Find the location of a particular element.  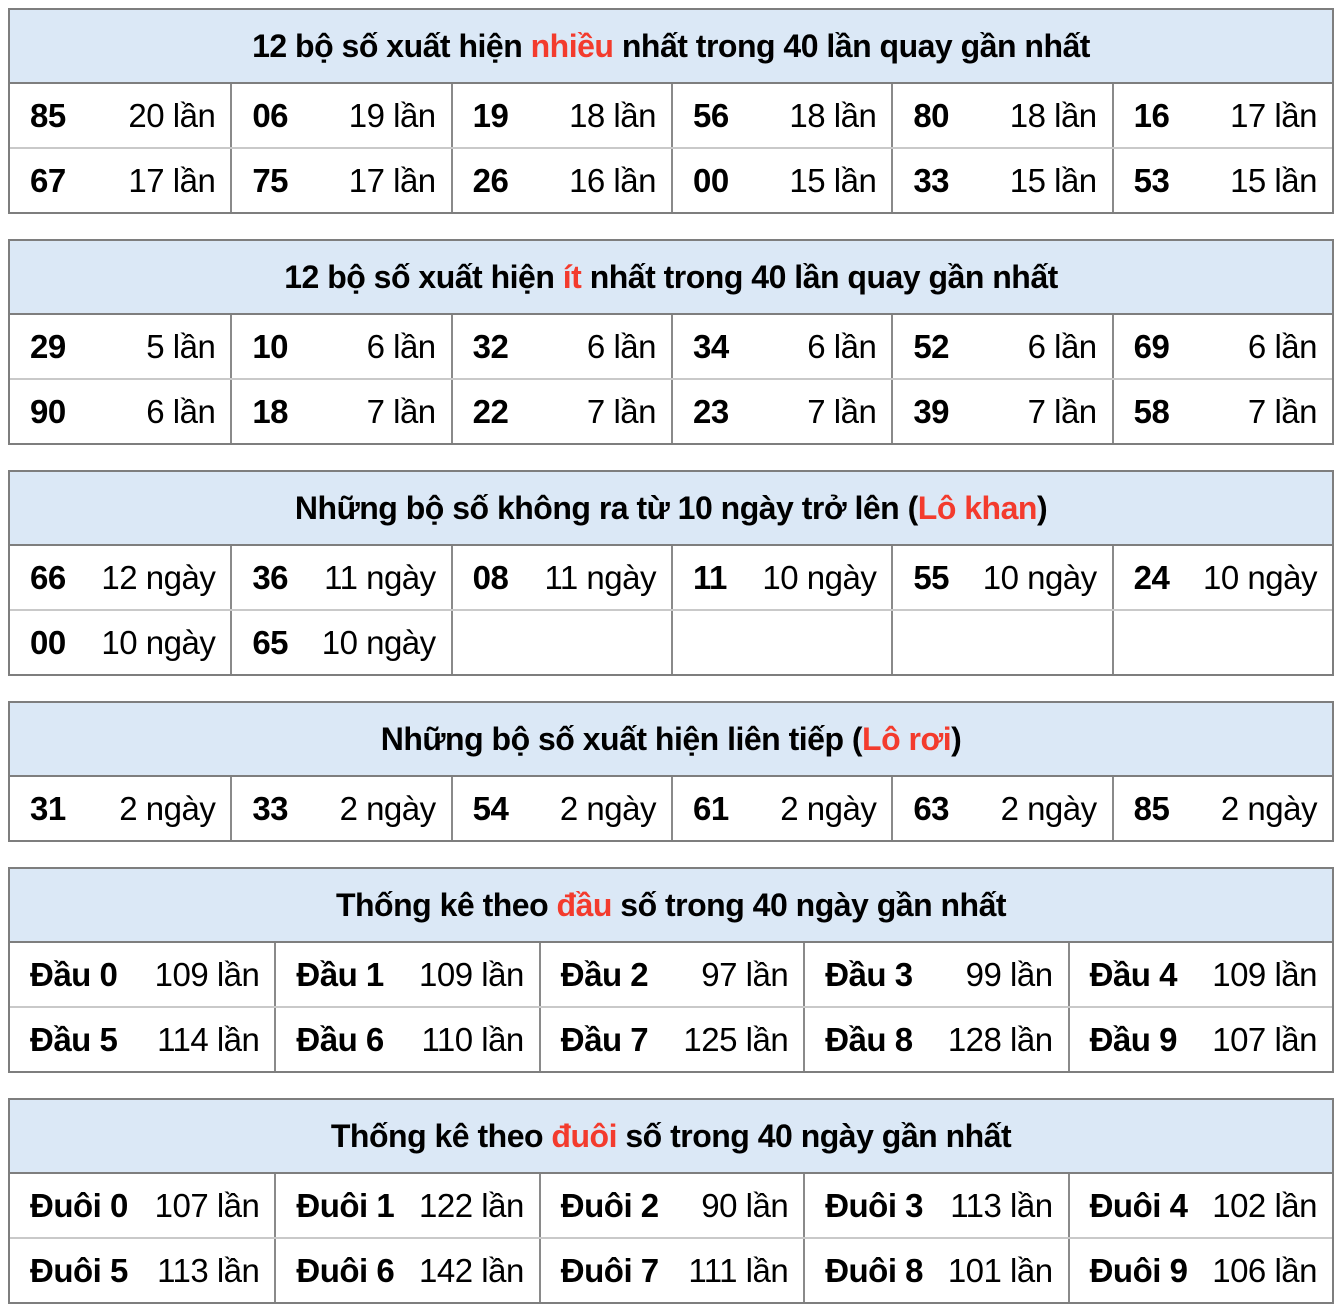

stat-cell: 06 19 lần is located at coordinates (340, 115).